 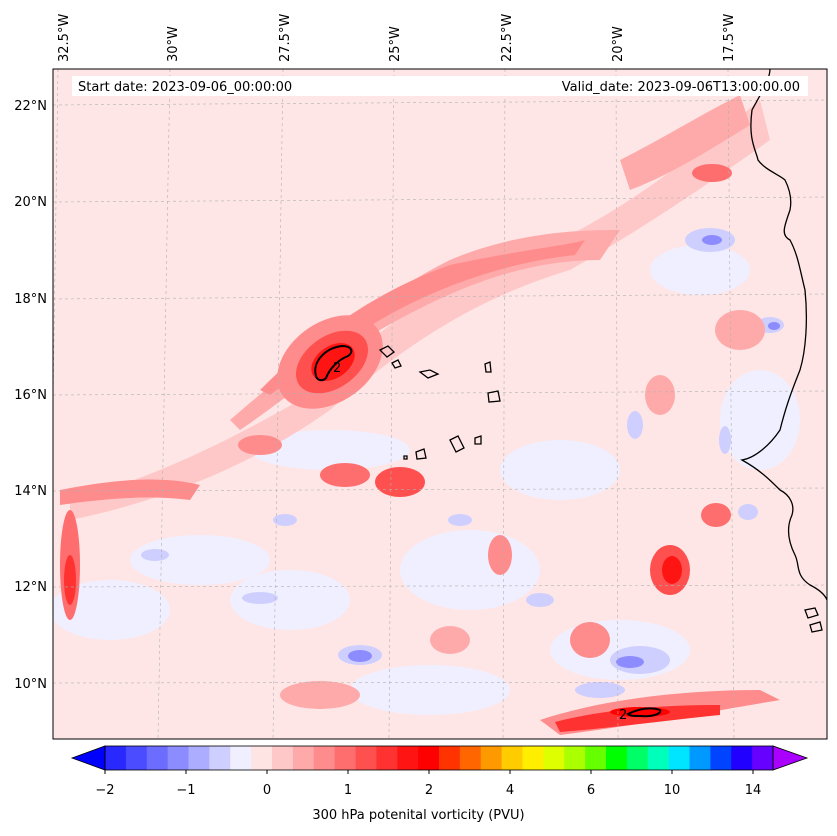 I want to click on lon-label: 20°W, so click(x=618, y=44).